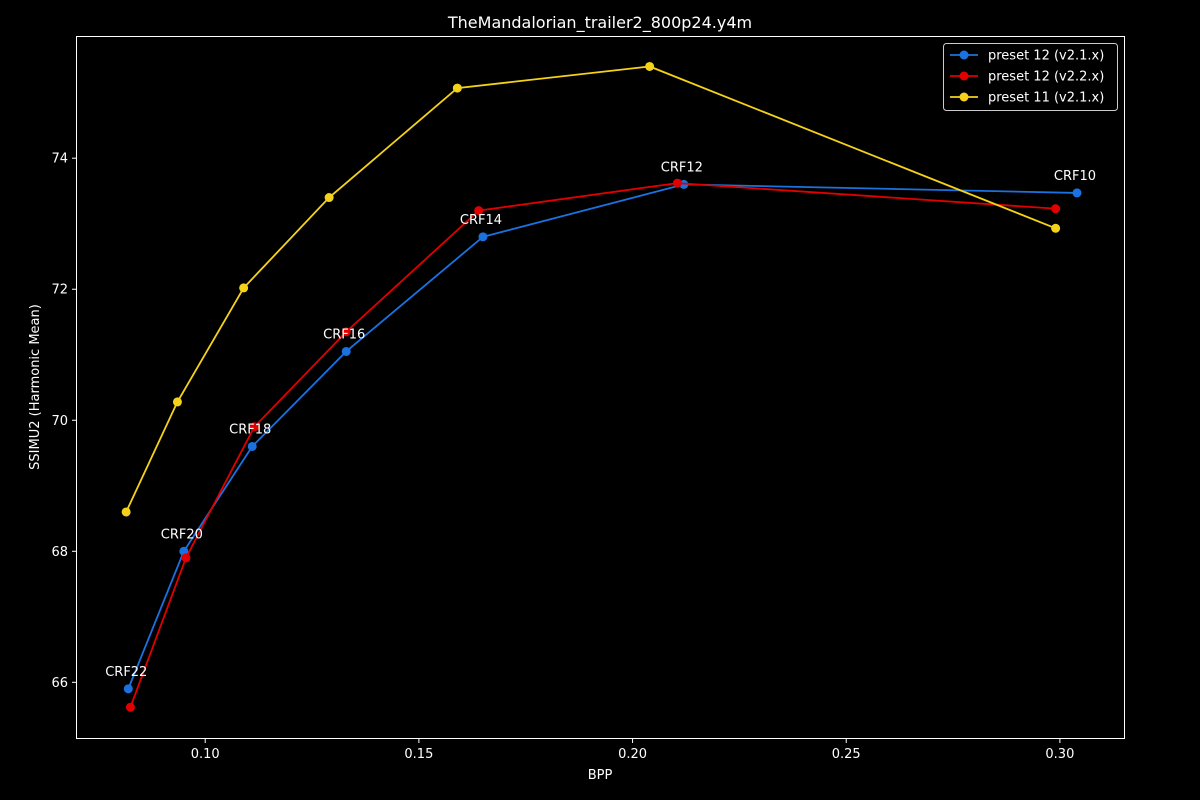 This screenshot has height=800, width=1200. I want to click on y-tick-label: 68, so click(59, 552).